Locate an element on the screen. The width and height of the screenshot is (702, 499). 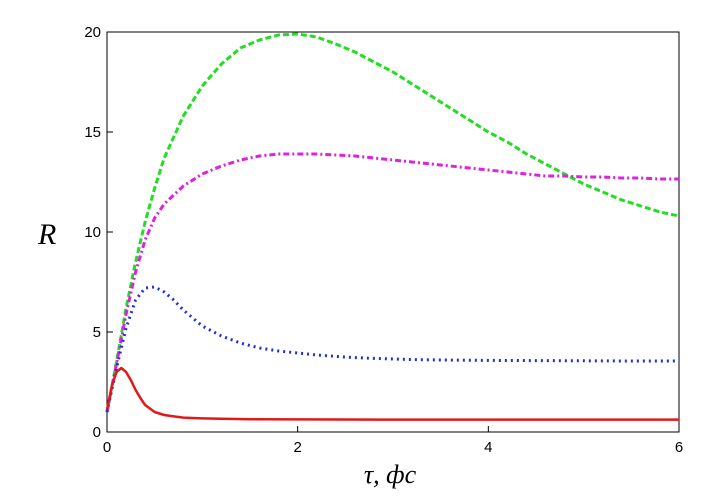
y-tick-label: 20 is located at coordinates (92, 32).